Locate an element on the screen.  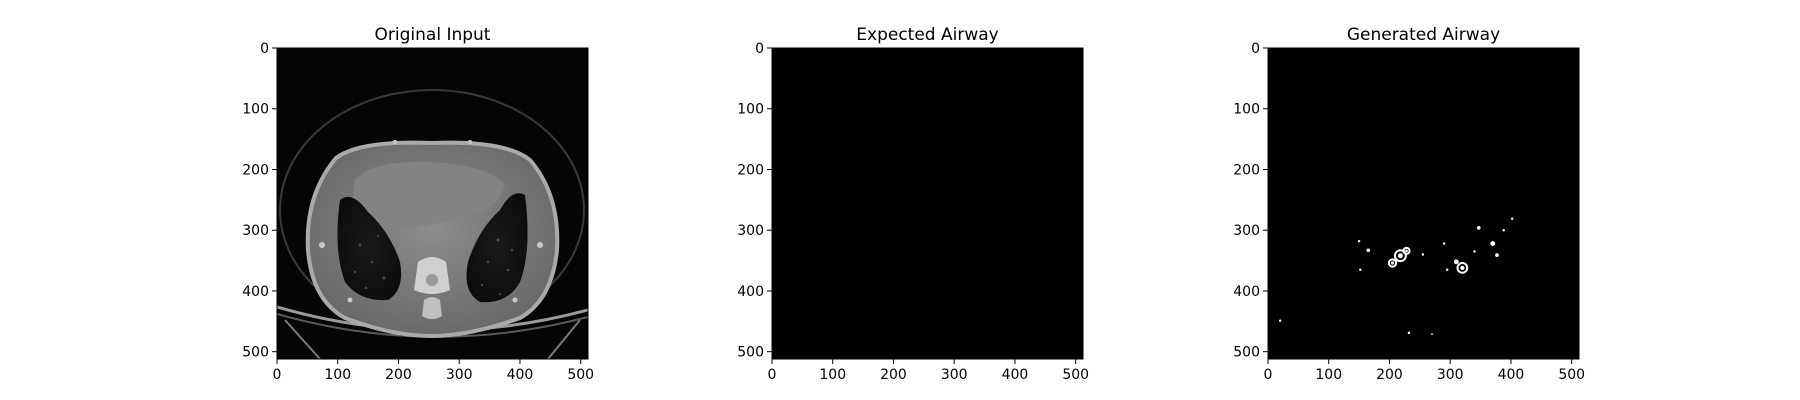
empty-mask-image is located at coordinates (927, 203).